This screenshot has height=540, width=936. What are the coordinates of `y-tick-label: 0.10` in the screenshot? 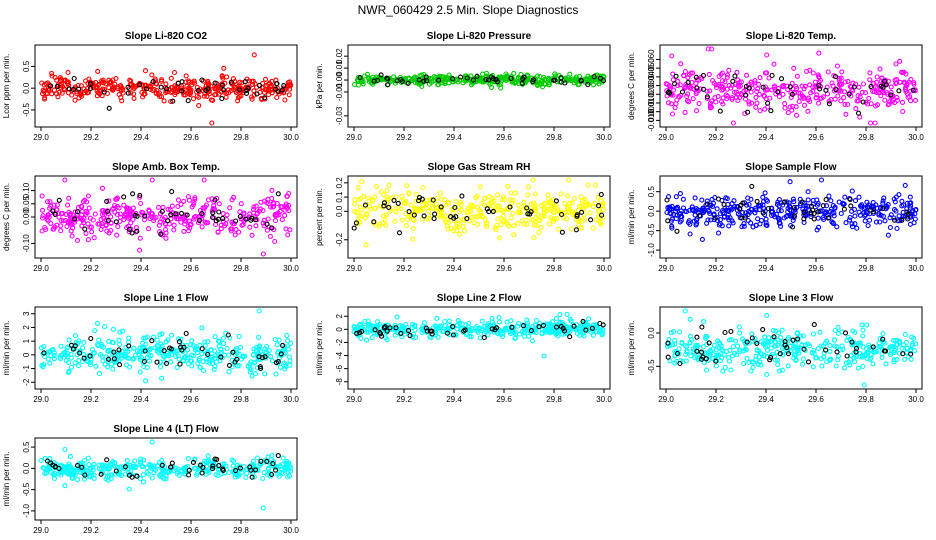 It's located at (26, 190).